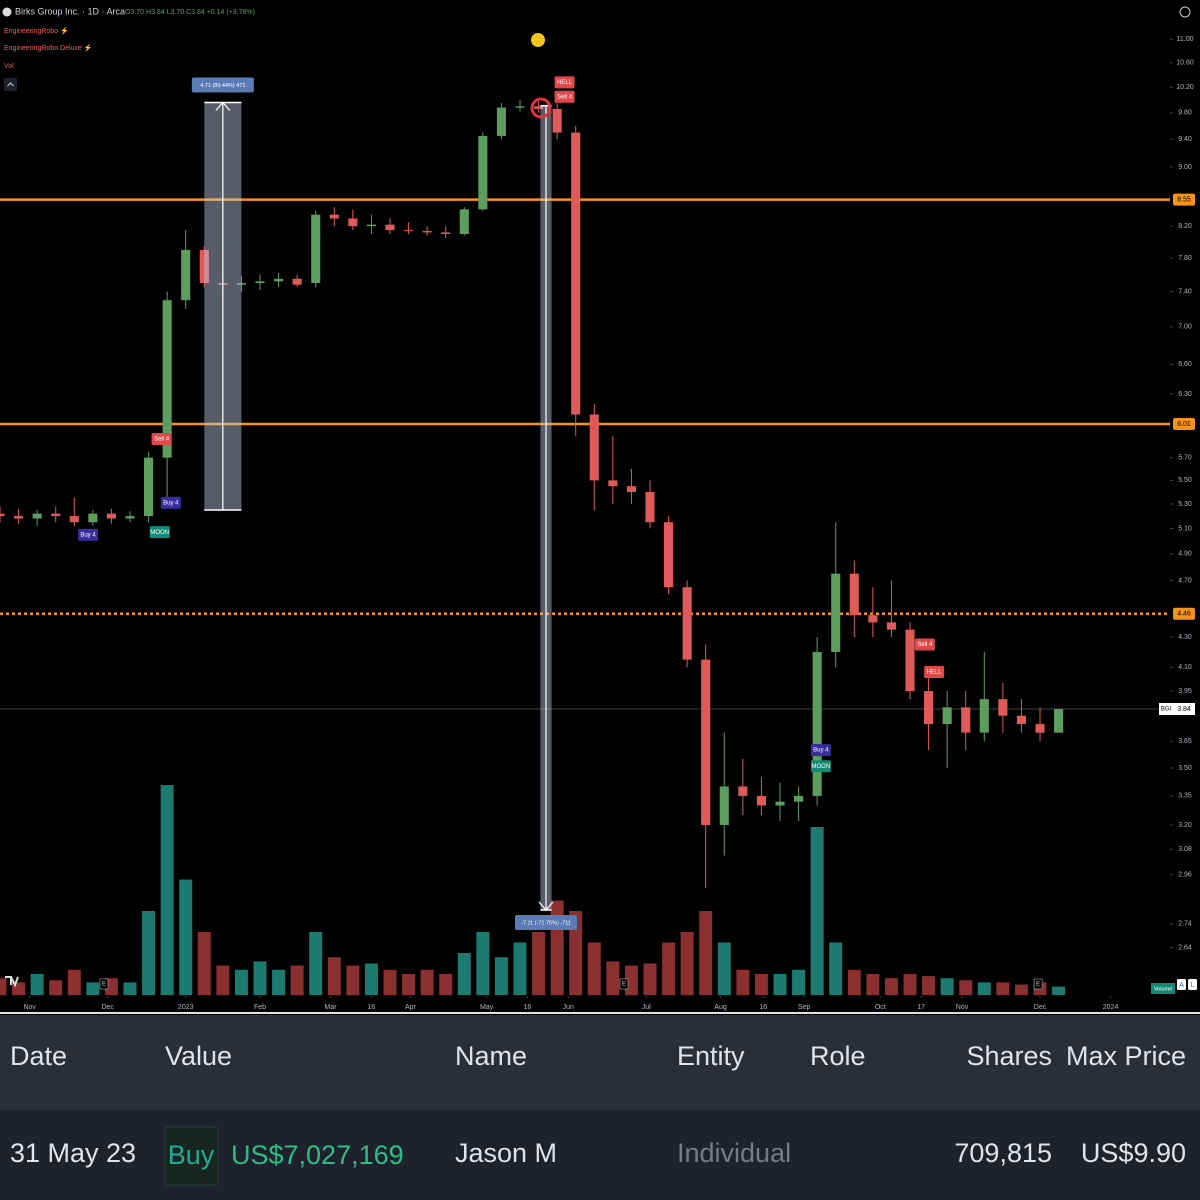  Describe the element at coordinates (29, 1007) in the screenshot. I see `x-tick-label: Nov` at that location.